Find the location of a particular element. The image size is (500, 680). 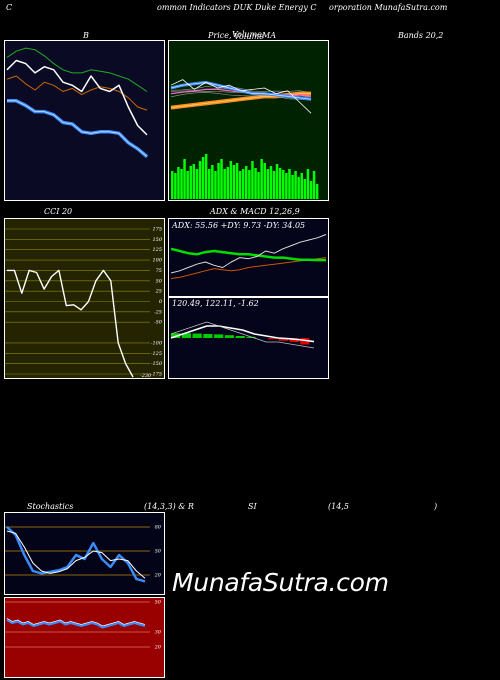

adx-plus-di-line is located at coordinates (248, 254).